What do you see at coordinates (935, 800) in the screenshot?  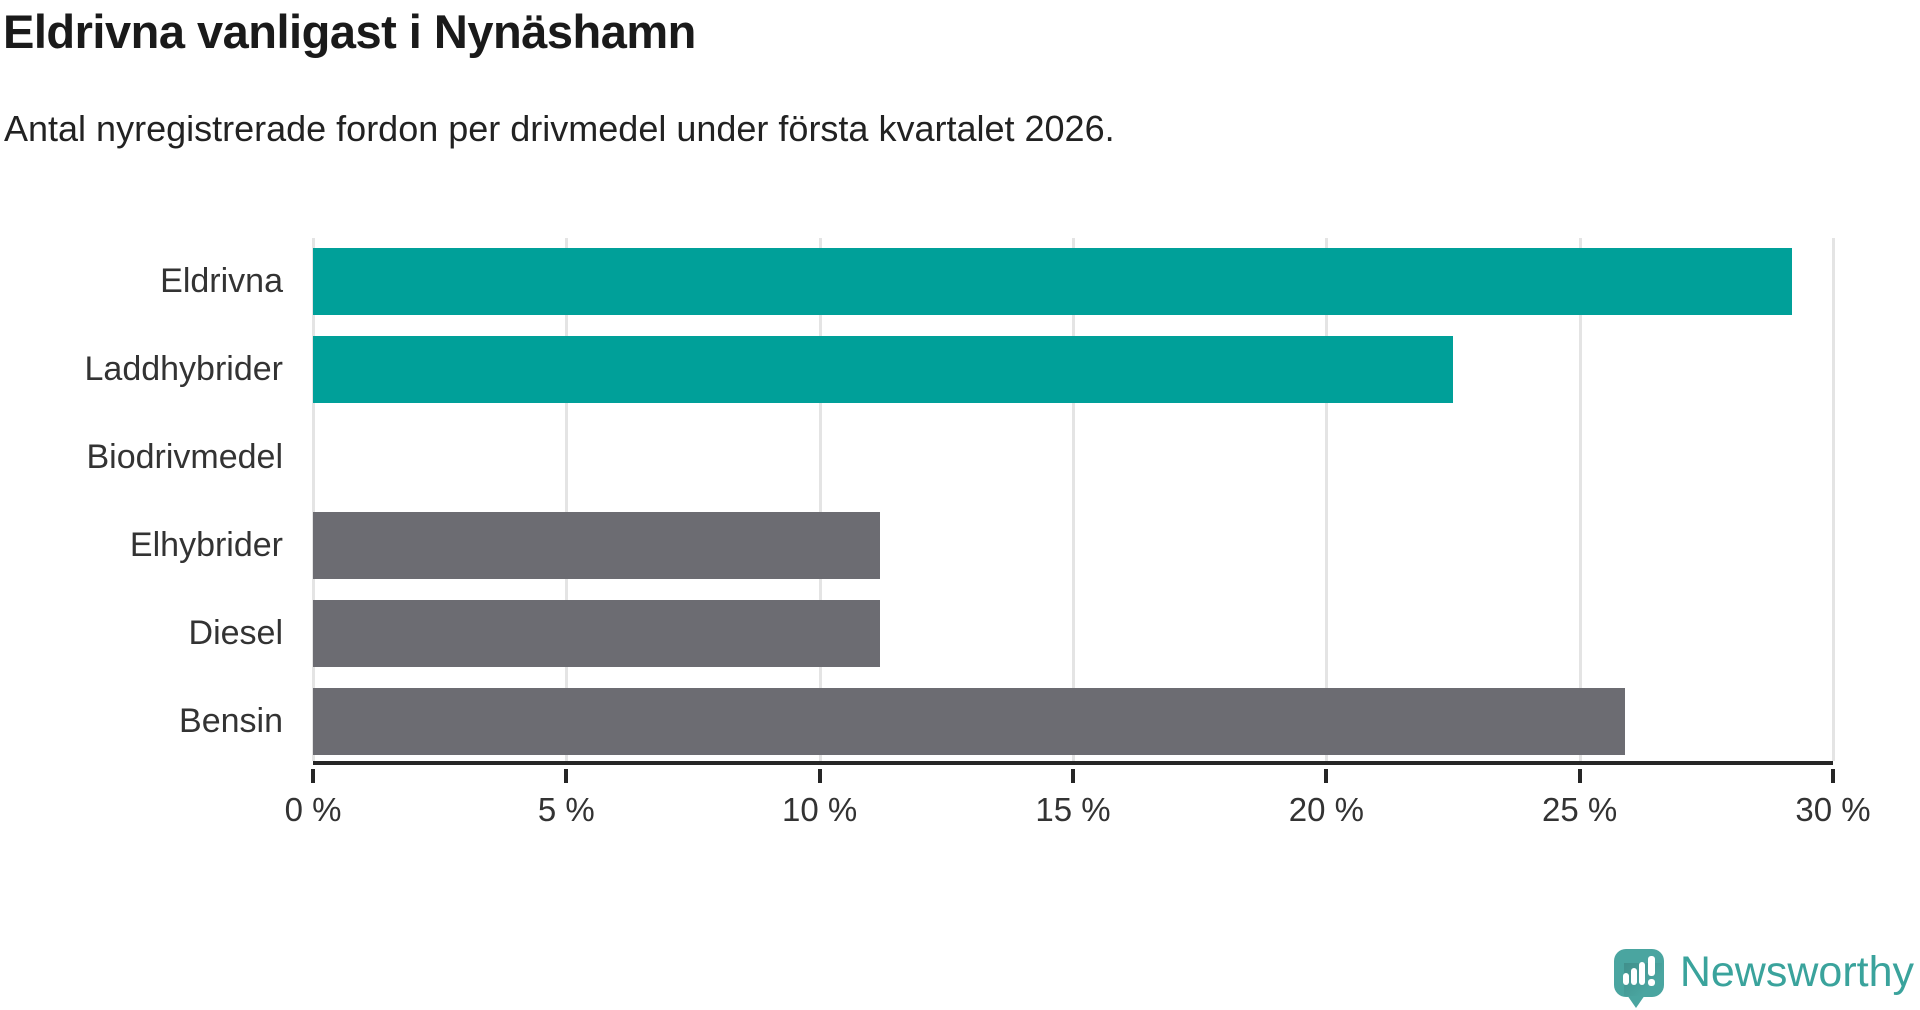 I see `x-axis: 0 % 5 % 10 % 15 % 20 % 25 % 30 %` at bounding box center [935, 800].